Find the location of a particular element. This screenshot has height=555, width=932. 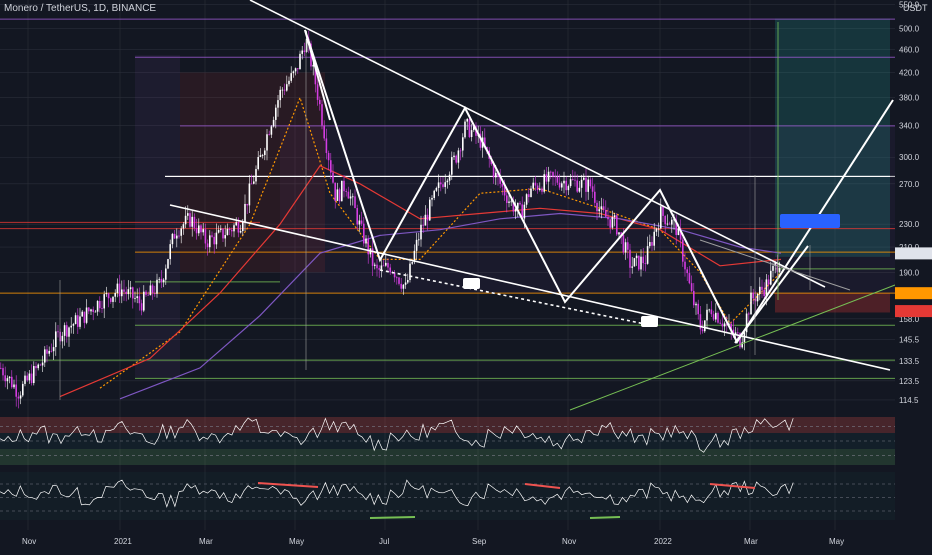

price-tick-label: 145.5 is located at coordinates (909, 340).